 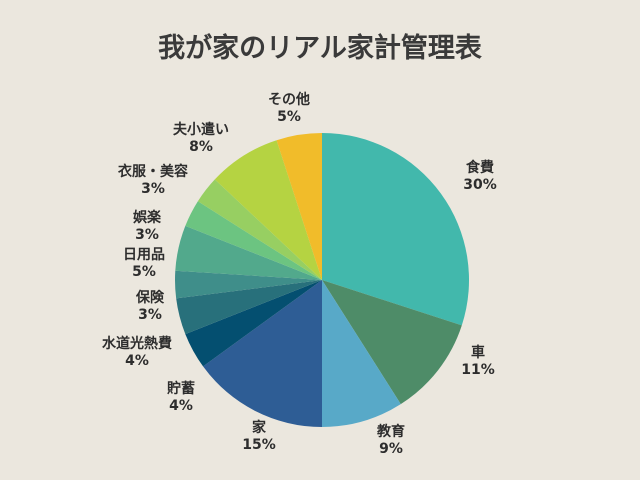 What do you see at coordinates (478, 370) in the screenshot?
I see `slice-percent-2: 11%` at bounding box center [478, 370].